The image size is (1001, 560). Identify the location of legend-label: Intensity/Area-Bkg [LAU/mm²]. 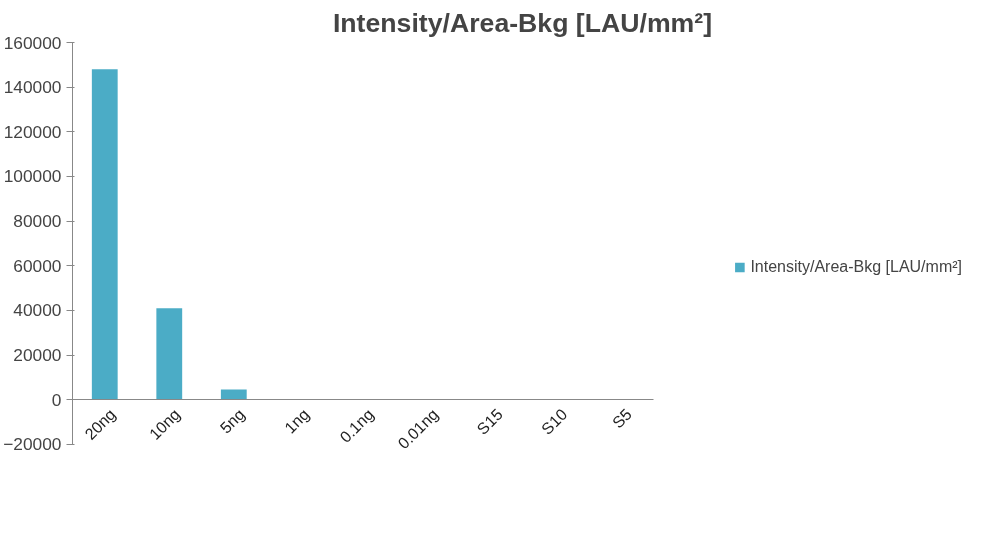
(856, 267).